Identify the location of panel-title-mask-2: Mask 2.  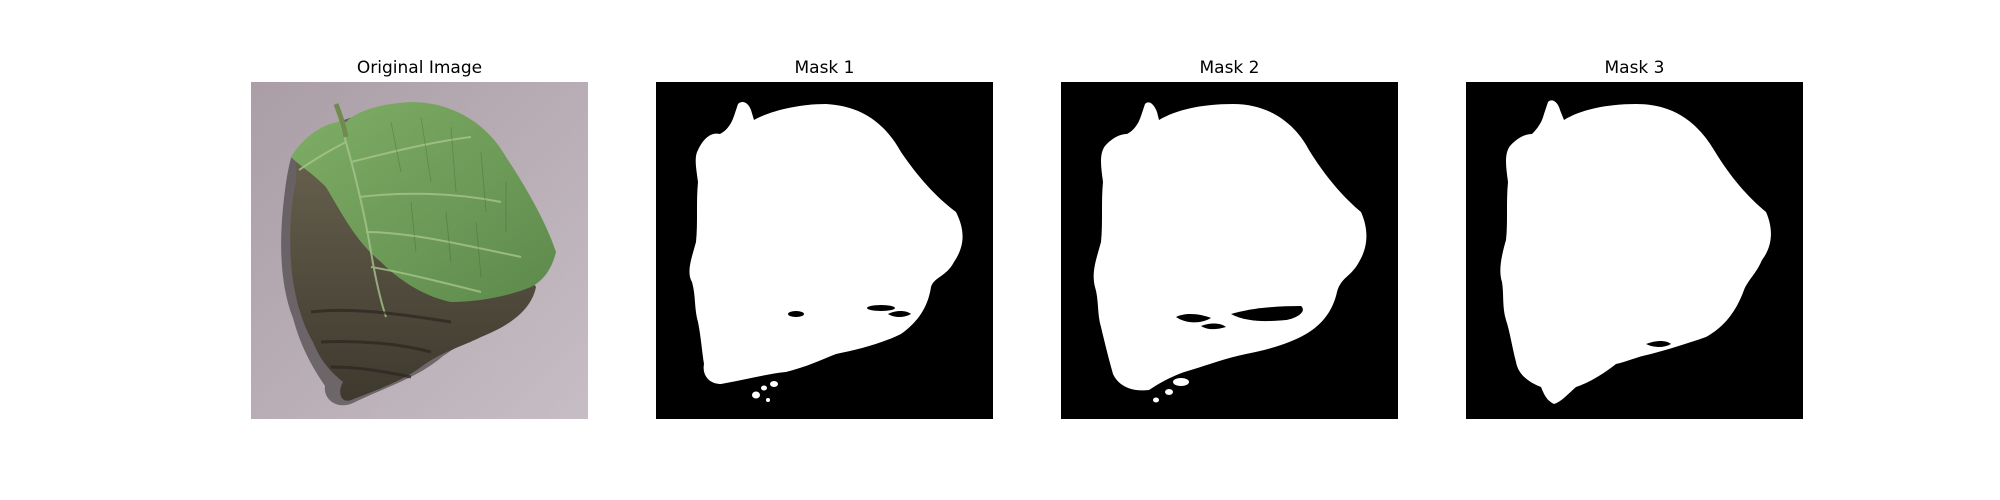
(1229, 68).